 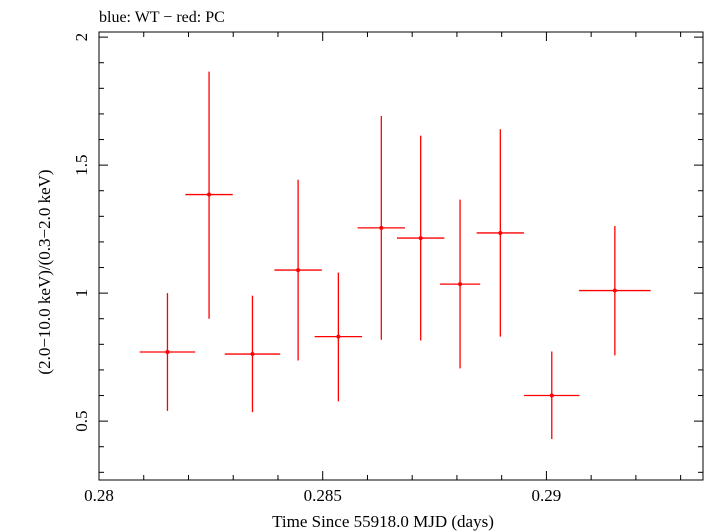 I want to click on y-tick-label: 0.5, so click(x=81, y=420).